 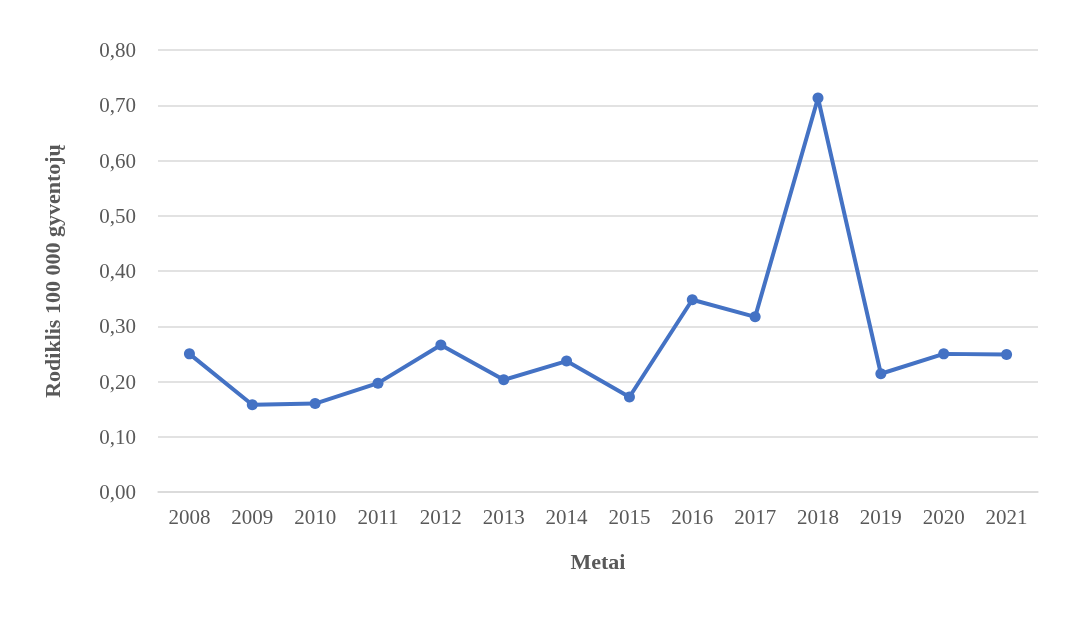 I want to click on x-tick-label: 2011, so click(x=378, y=516).